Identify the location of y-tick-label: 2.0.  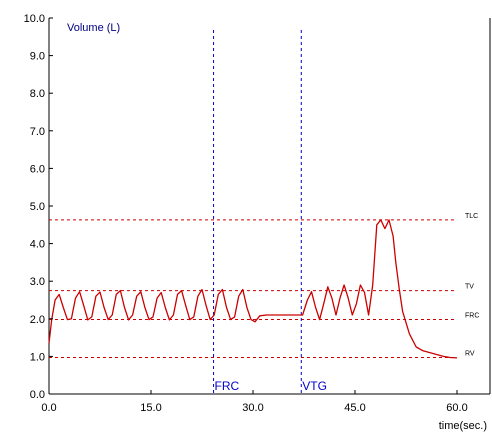
(37, 320).